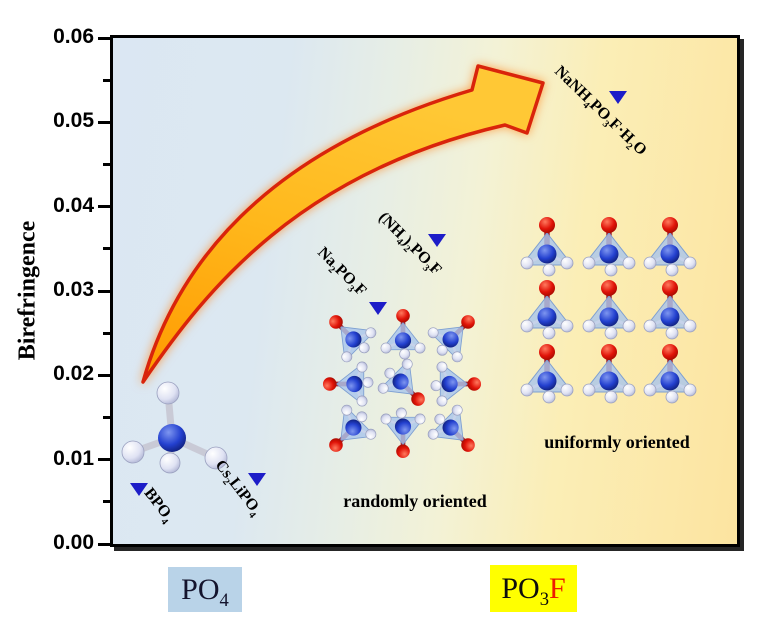 This screenshot has width=780, height=629. Describe the element at coordinates (378, 308) in the screenshot. I see `data-marker-Na2PO3F` at that location.